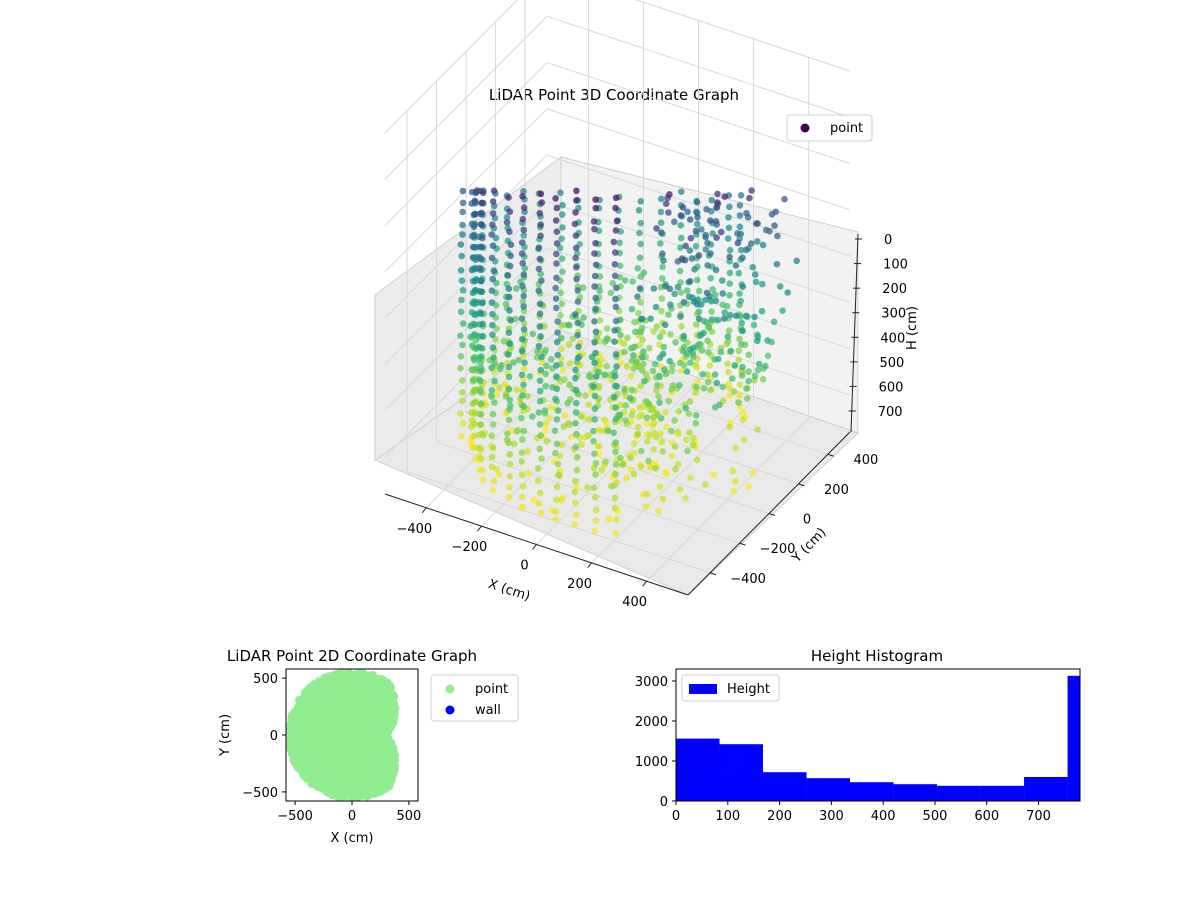  I want to click on legend-2d-marker-wall, so click(450, 710).